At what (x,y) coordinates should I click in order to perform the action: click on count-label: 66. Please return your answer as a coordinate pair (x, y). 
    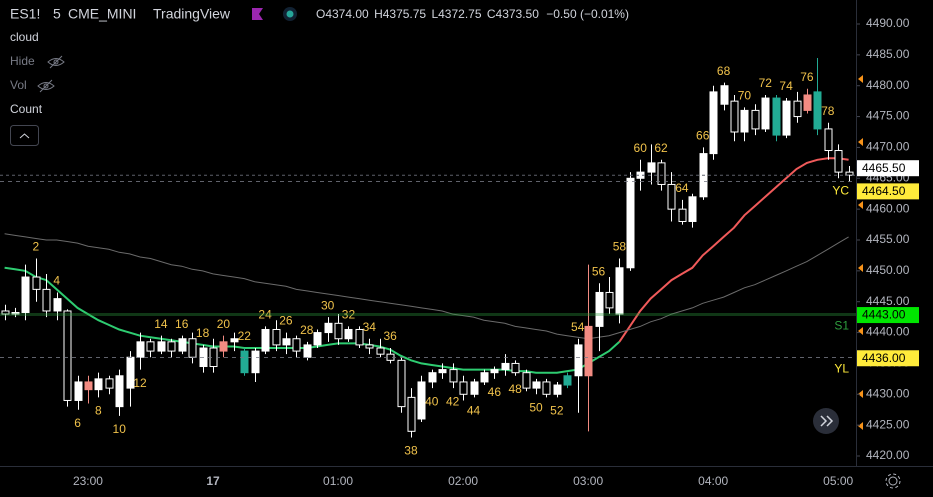
    Looking at the image, I should click on (703, 136).